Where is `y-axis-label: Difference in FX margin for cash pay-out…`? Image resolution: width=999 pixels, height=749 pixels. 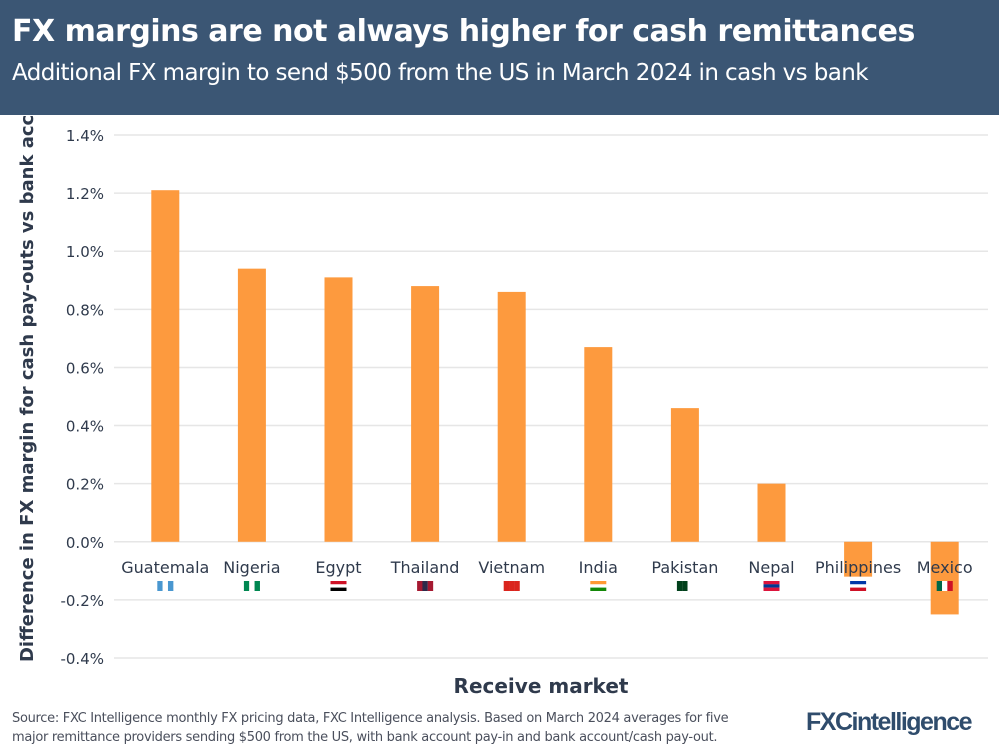 y-axis-label: Difference in FX margin for cash pay-out… is located at coordinates (27, 388).